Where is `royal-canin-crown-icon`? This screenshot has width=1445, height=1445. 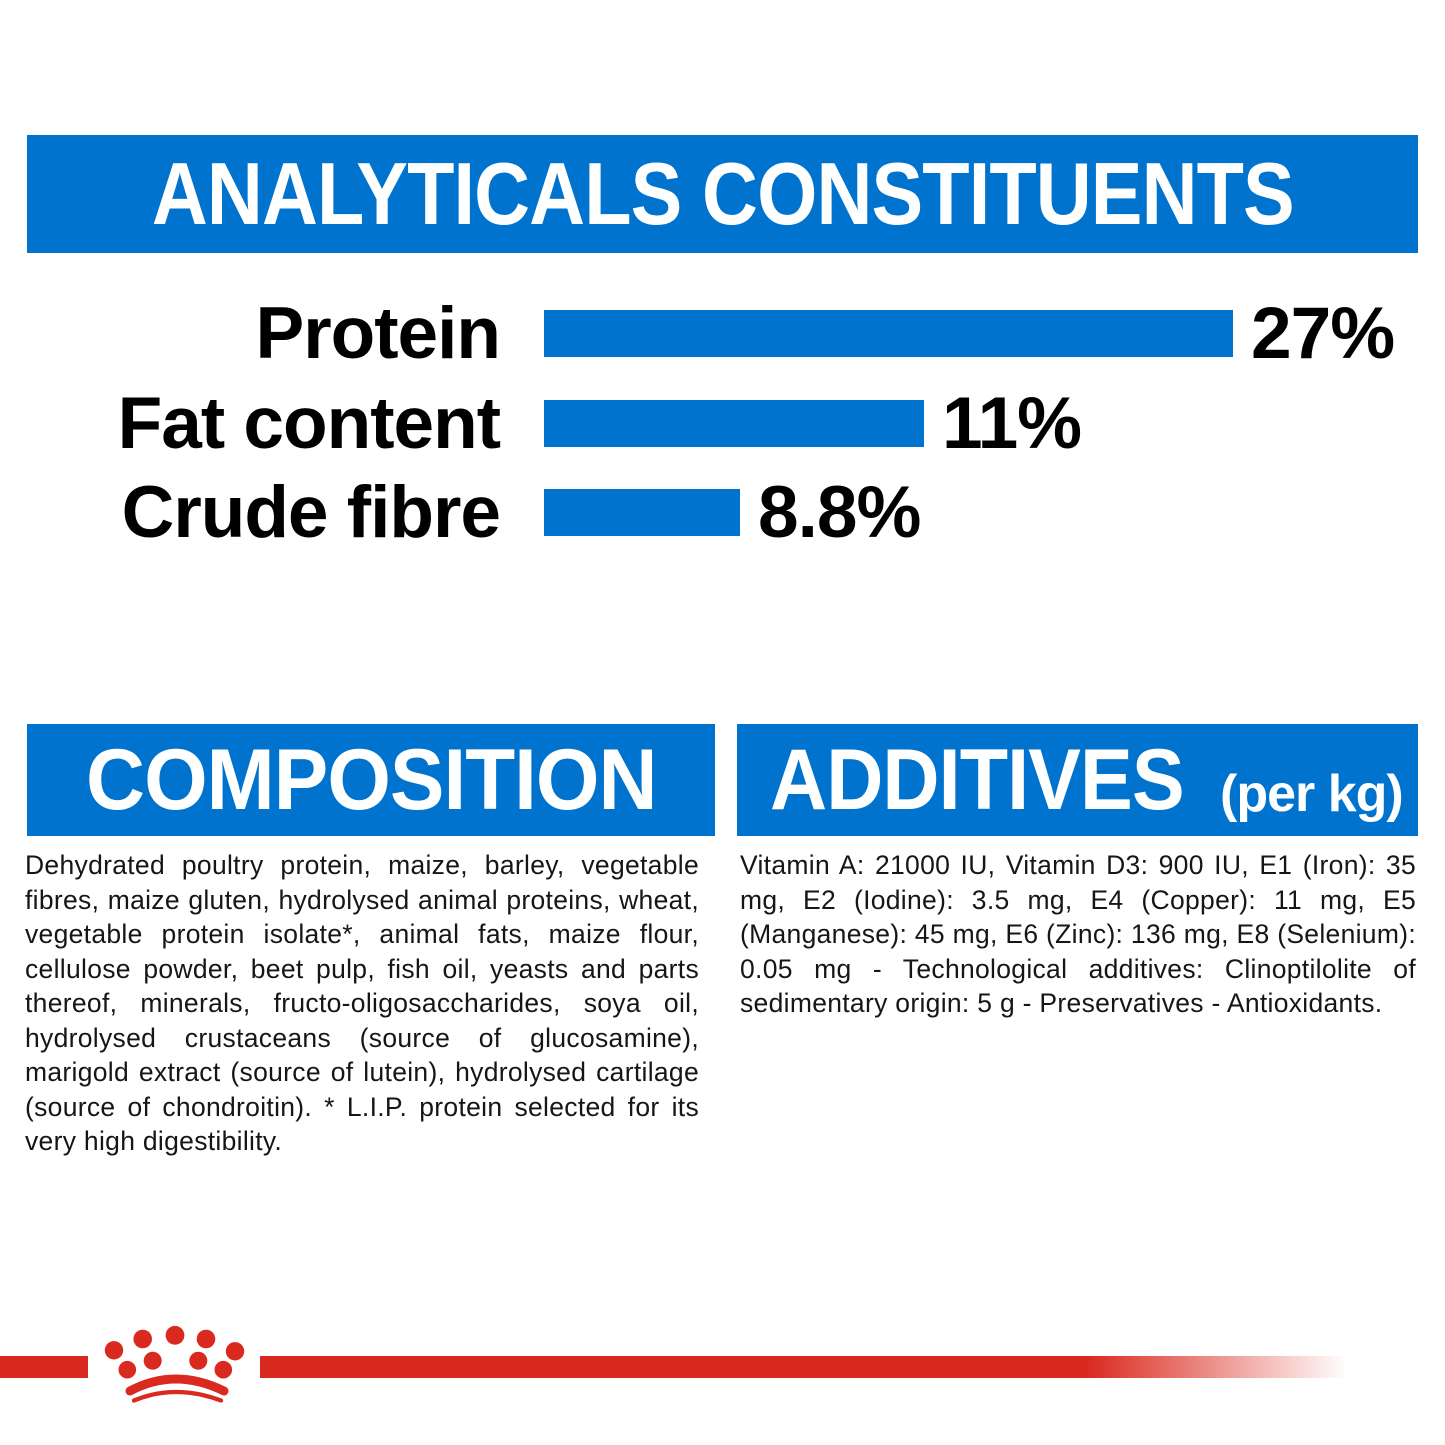
royal-canin-crown-icon is located at coordinates (174, 1364).